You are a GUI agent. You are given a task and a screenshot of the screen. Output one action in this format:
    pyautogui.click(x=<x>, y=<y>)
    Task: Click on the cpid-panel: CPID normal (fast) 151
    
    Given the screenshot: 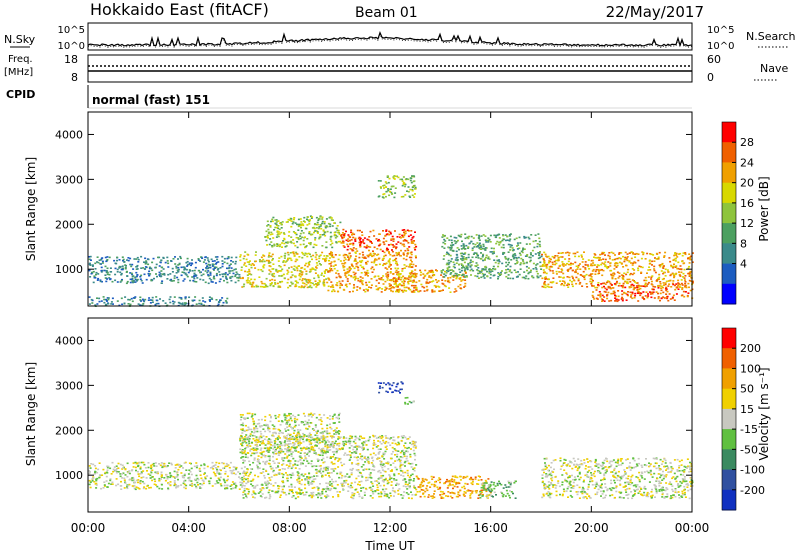 What is the action you would take?
    pyautogui.click(x=349, y=96)
    